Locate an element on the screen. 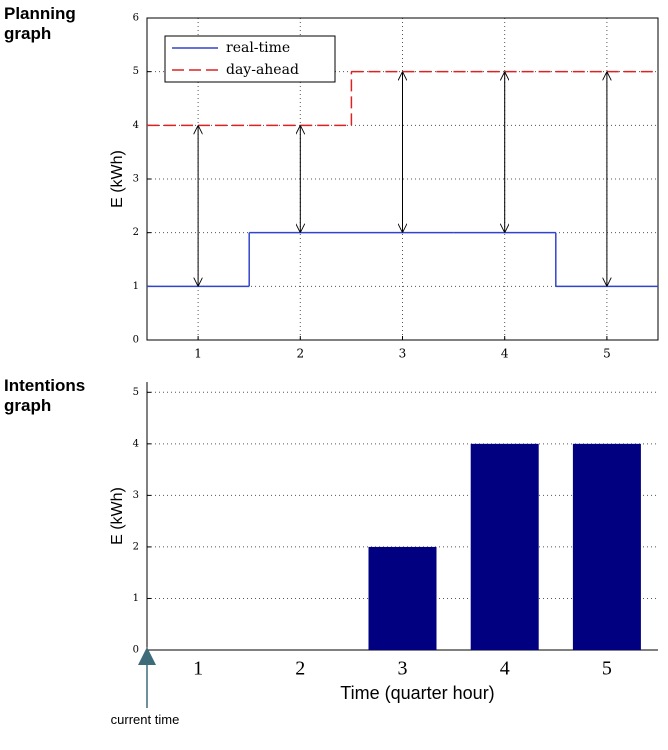  x-axis-label: Time (quarter hour) is located at coordinates (417, 693).